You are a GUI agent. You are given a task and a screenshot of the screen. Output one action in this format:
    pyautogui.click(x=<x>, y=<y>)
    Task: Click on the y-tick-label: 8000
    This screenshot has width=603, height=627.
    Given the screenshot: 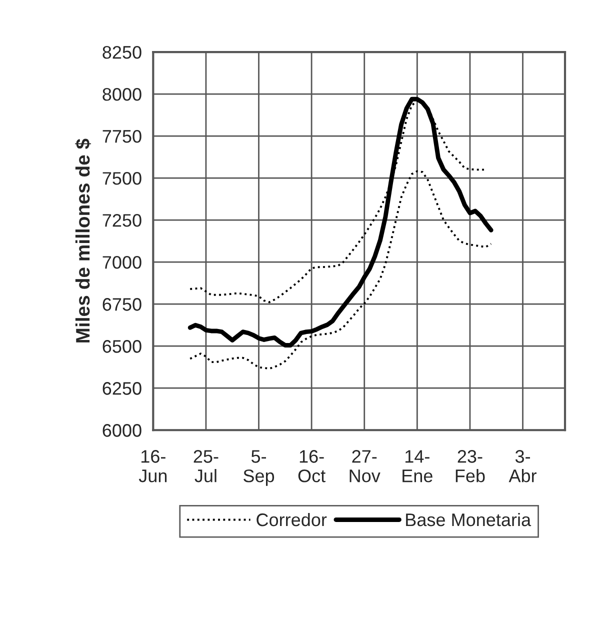 What is the action you would take?
    pyautogui.click(x=122, y=94)
    